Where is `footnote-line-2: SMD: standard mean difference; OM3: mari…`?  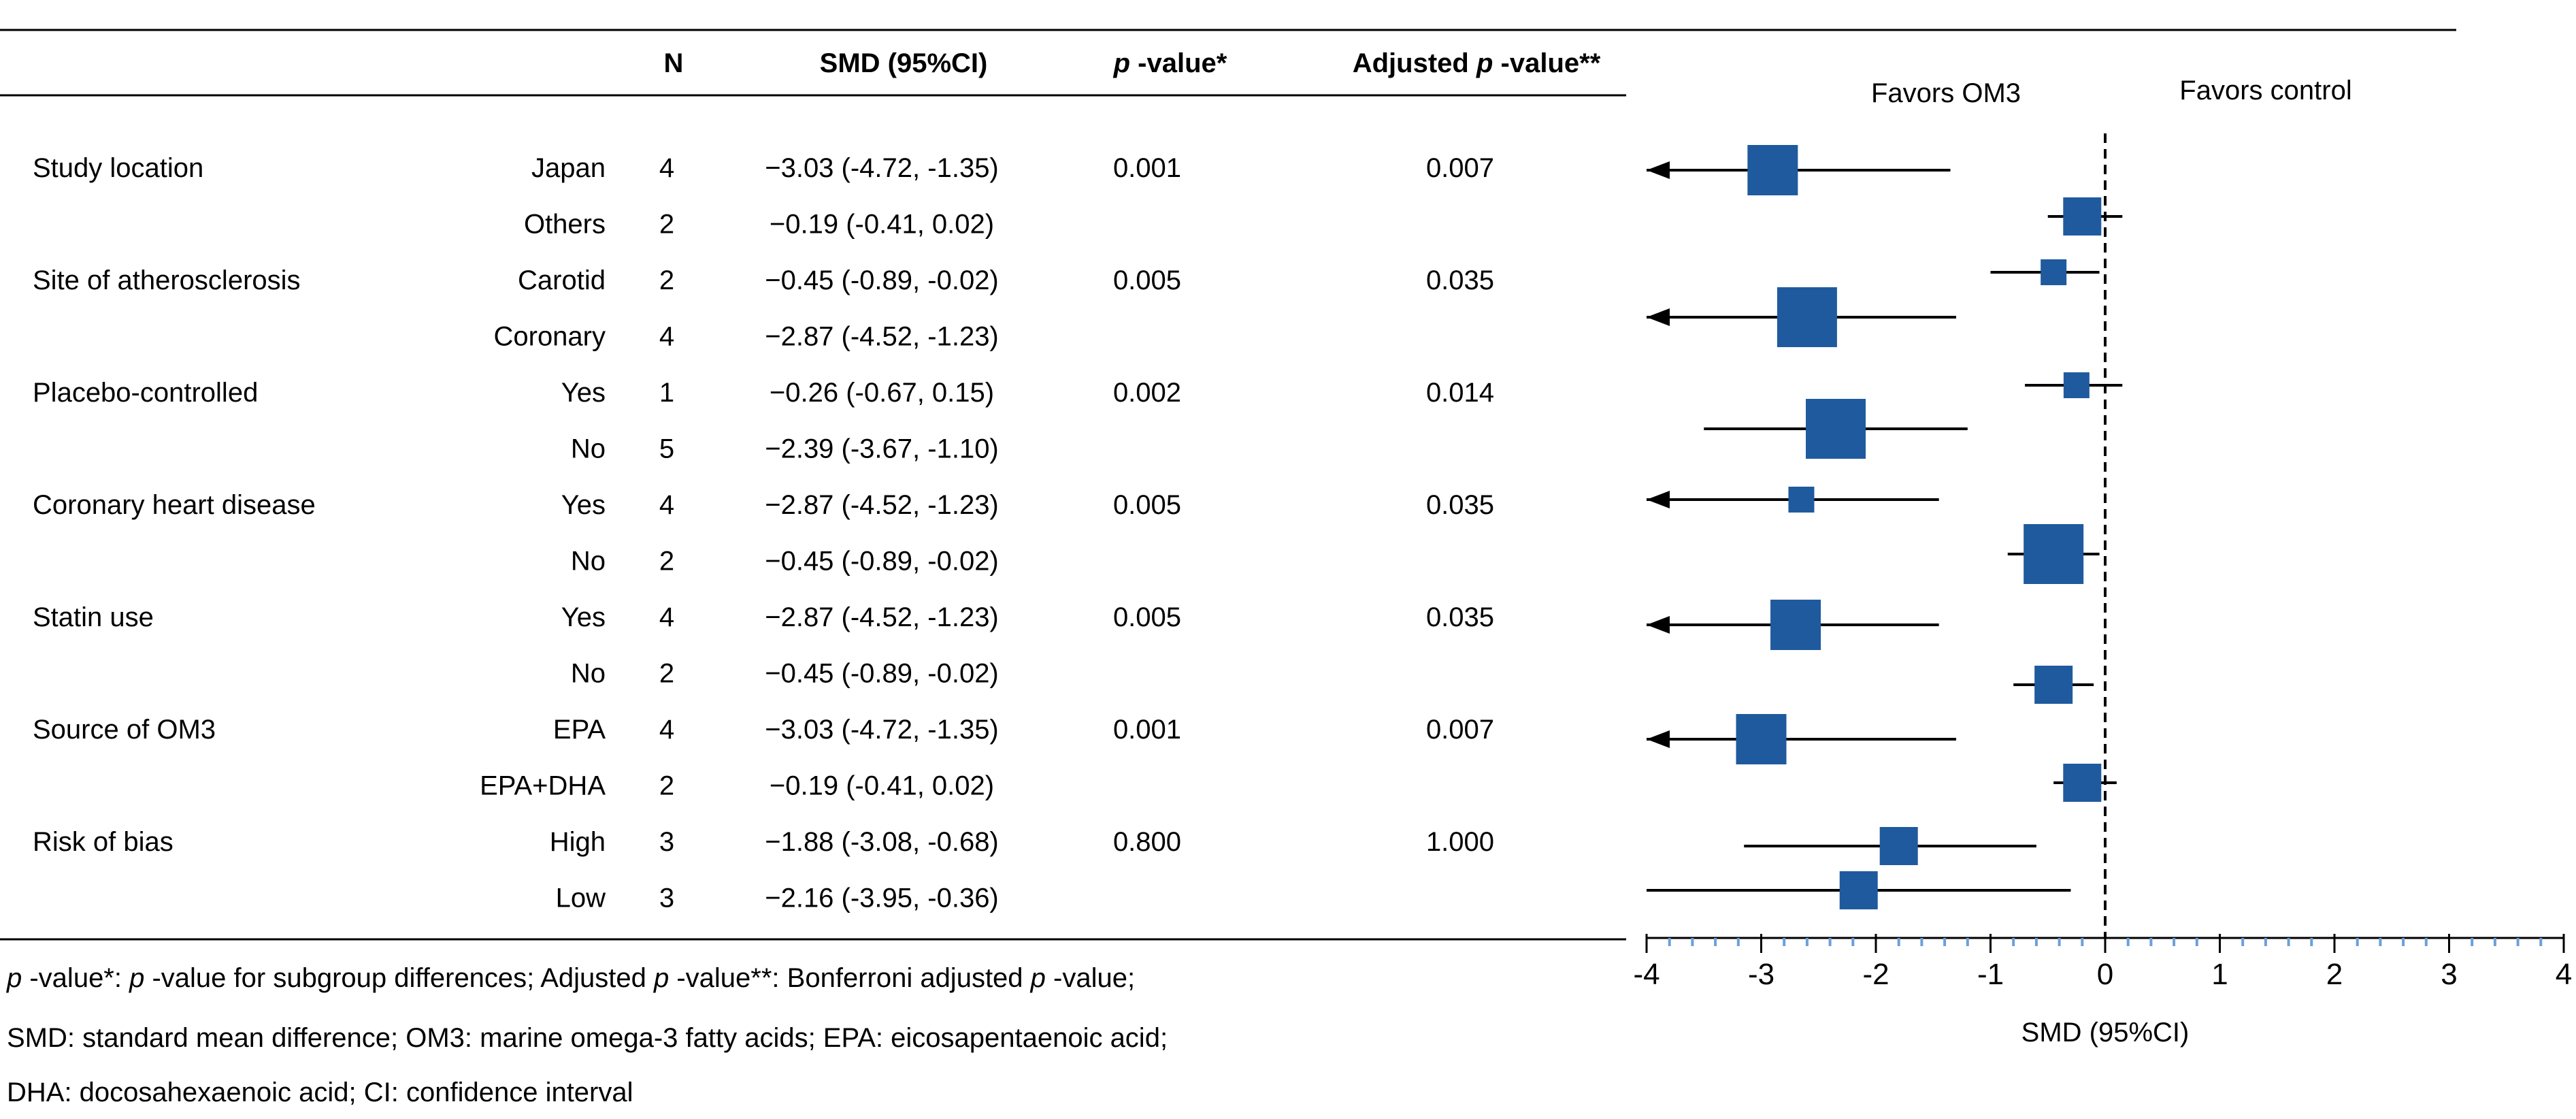
footnote-line-2: SMD: standard mean difference; OM3: mari… is located at coordinates (588, 1038).